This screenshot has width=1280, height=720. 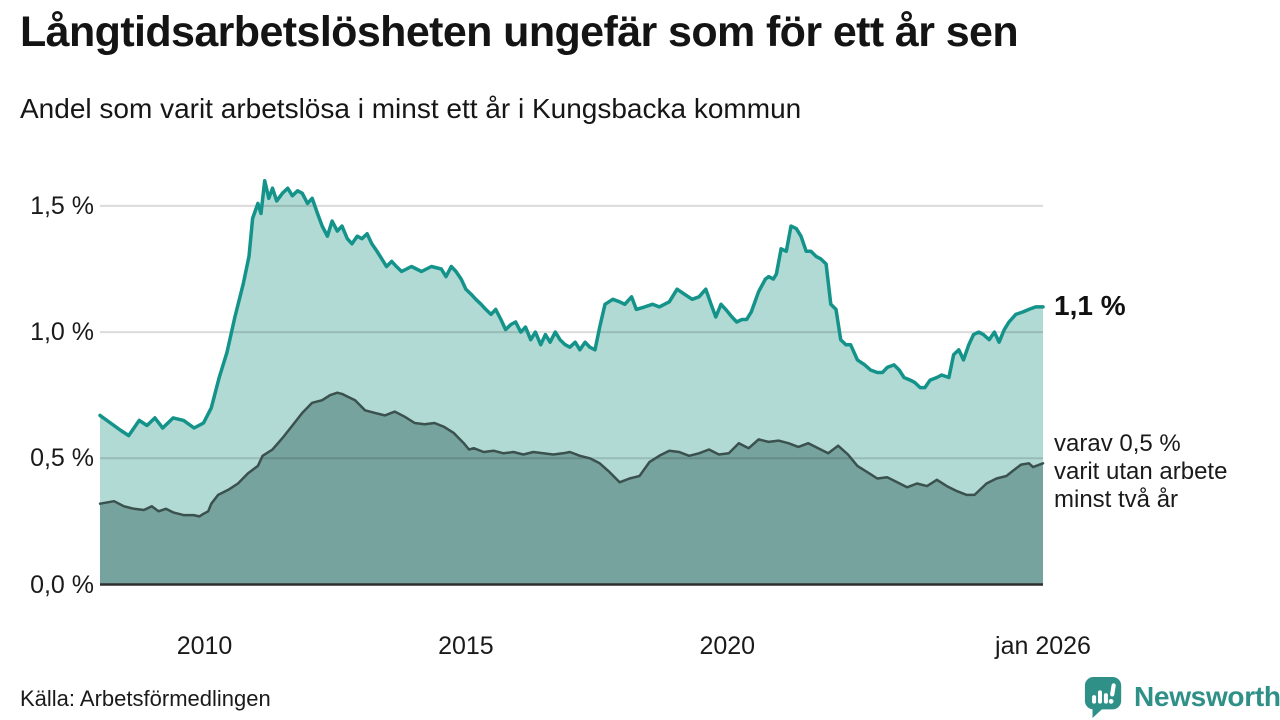 What do you see at coordinates (62, 584) in the screenshot?
I see `y-tick-label: 0,0 %` at bounding box center [62, 584].